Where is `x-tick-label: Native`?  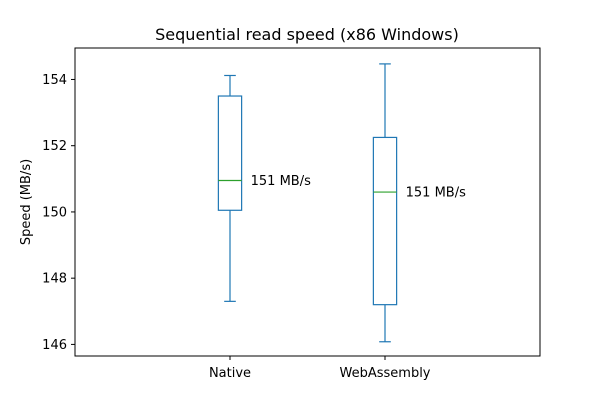
x-tick-label: Native is located at coordinates (230, 373).